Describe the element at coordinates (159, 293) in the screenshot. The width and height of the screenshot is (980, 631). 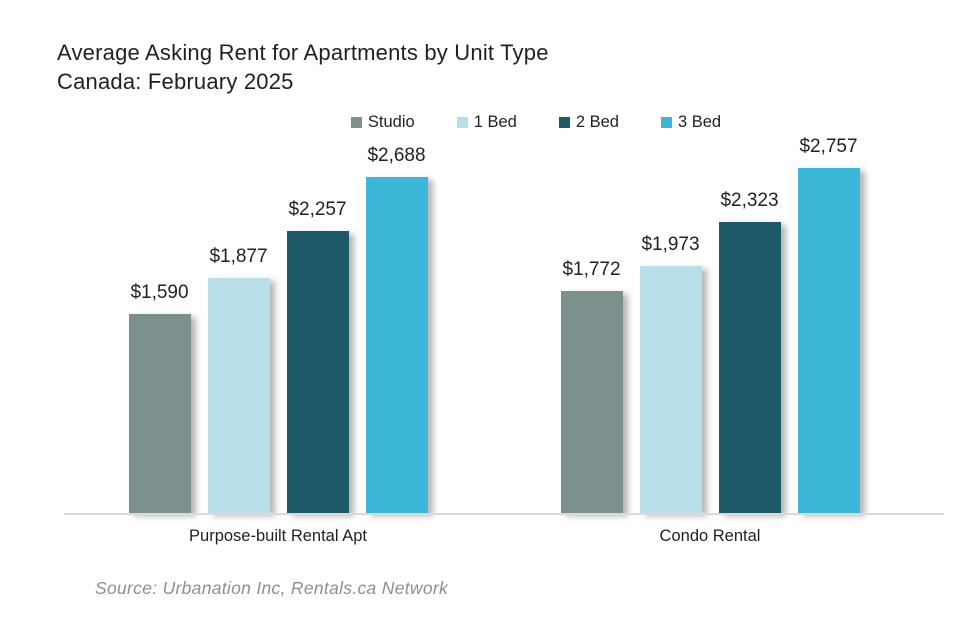
I see `bar-value-label: $1,590` at that location.